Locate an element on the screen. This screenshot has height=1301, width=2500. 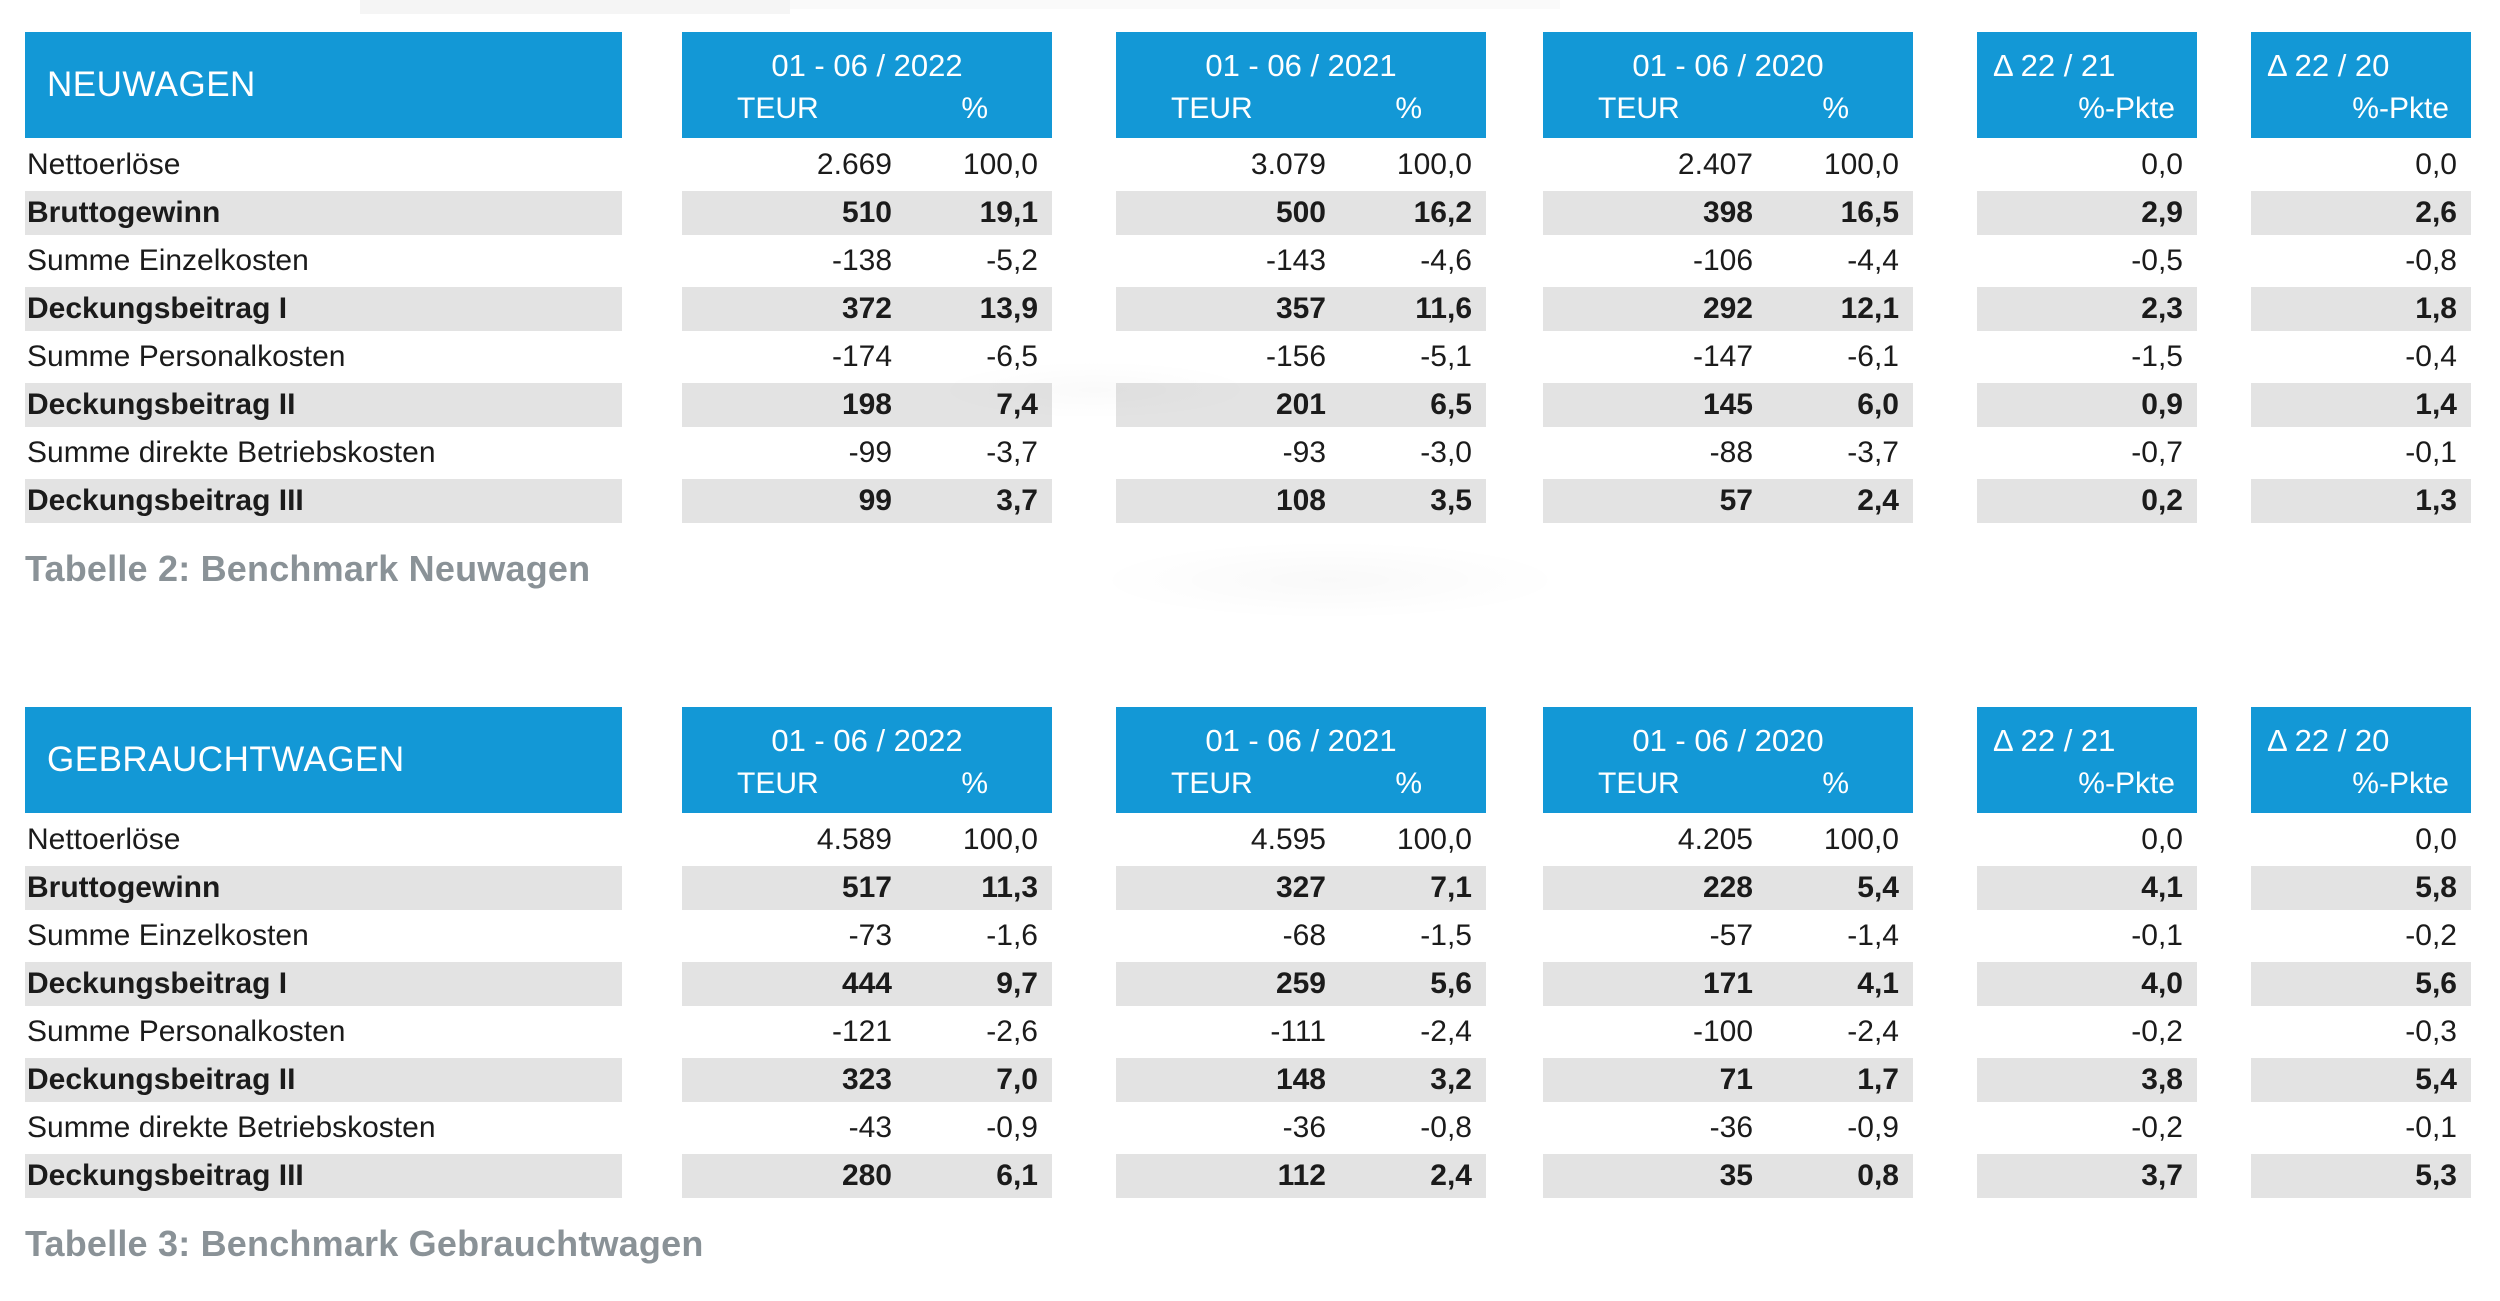
value-teur: 372 is located at coordinates (866, 308).